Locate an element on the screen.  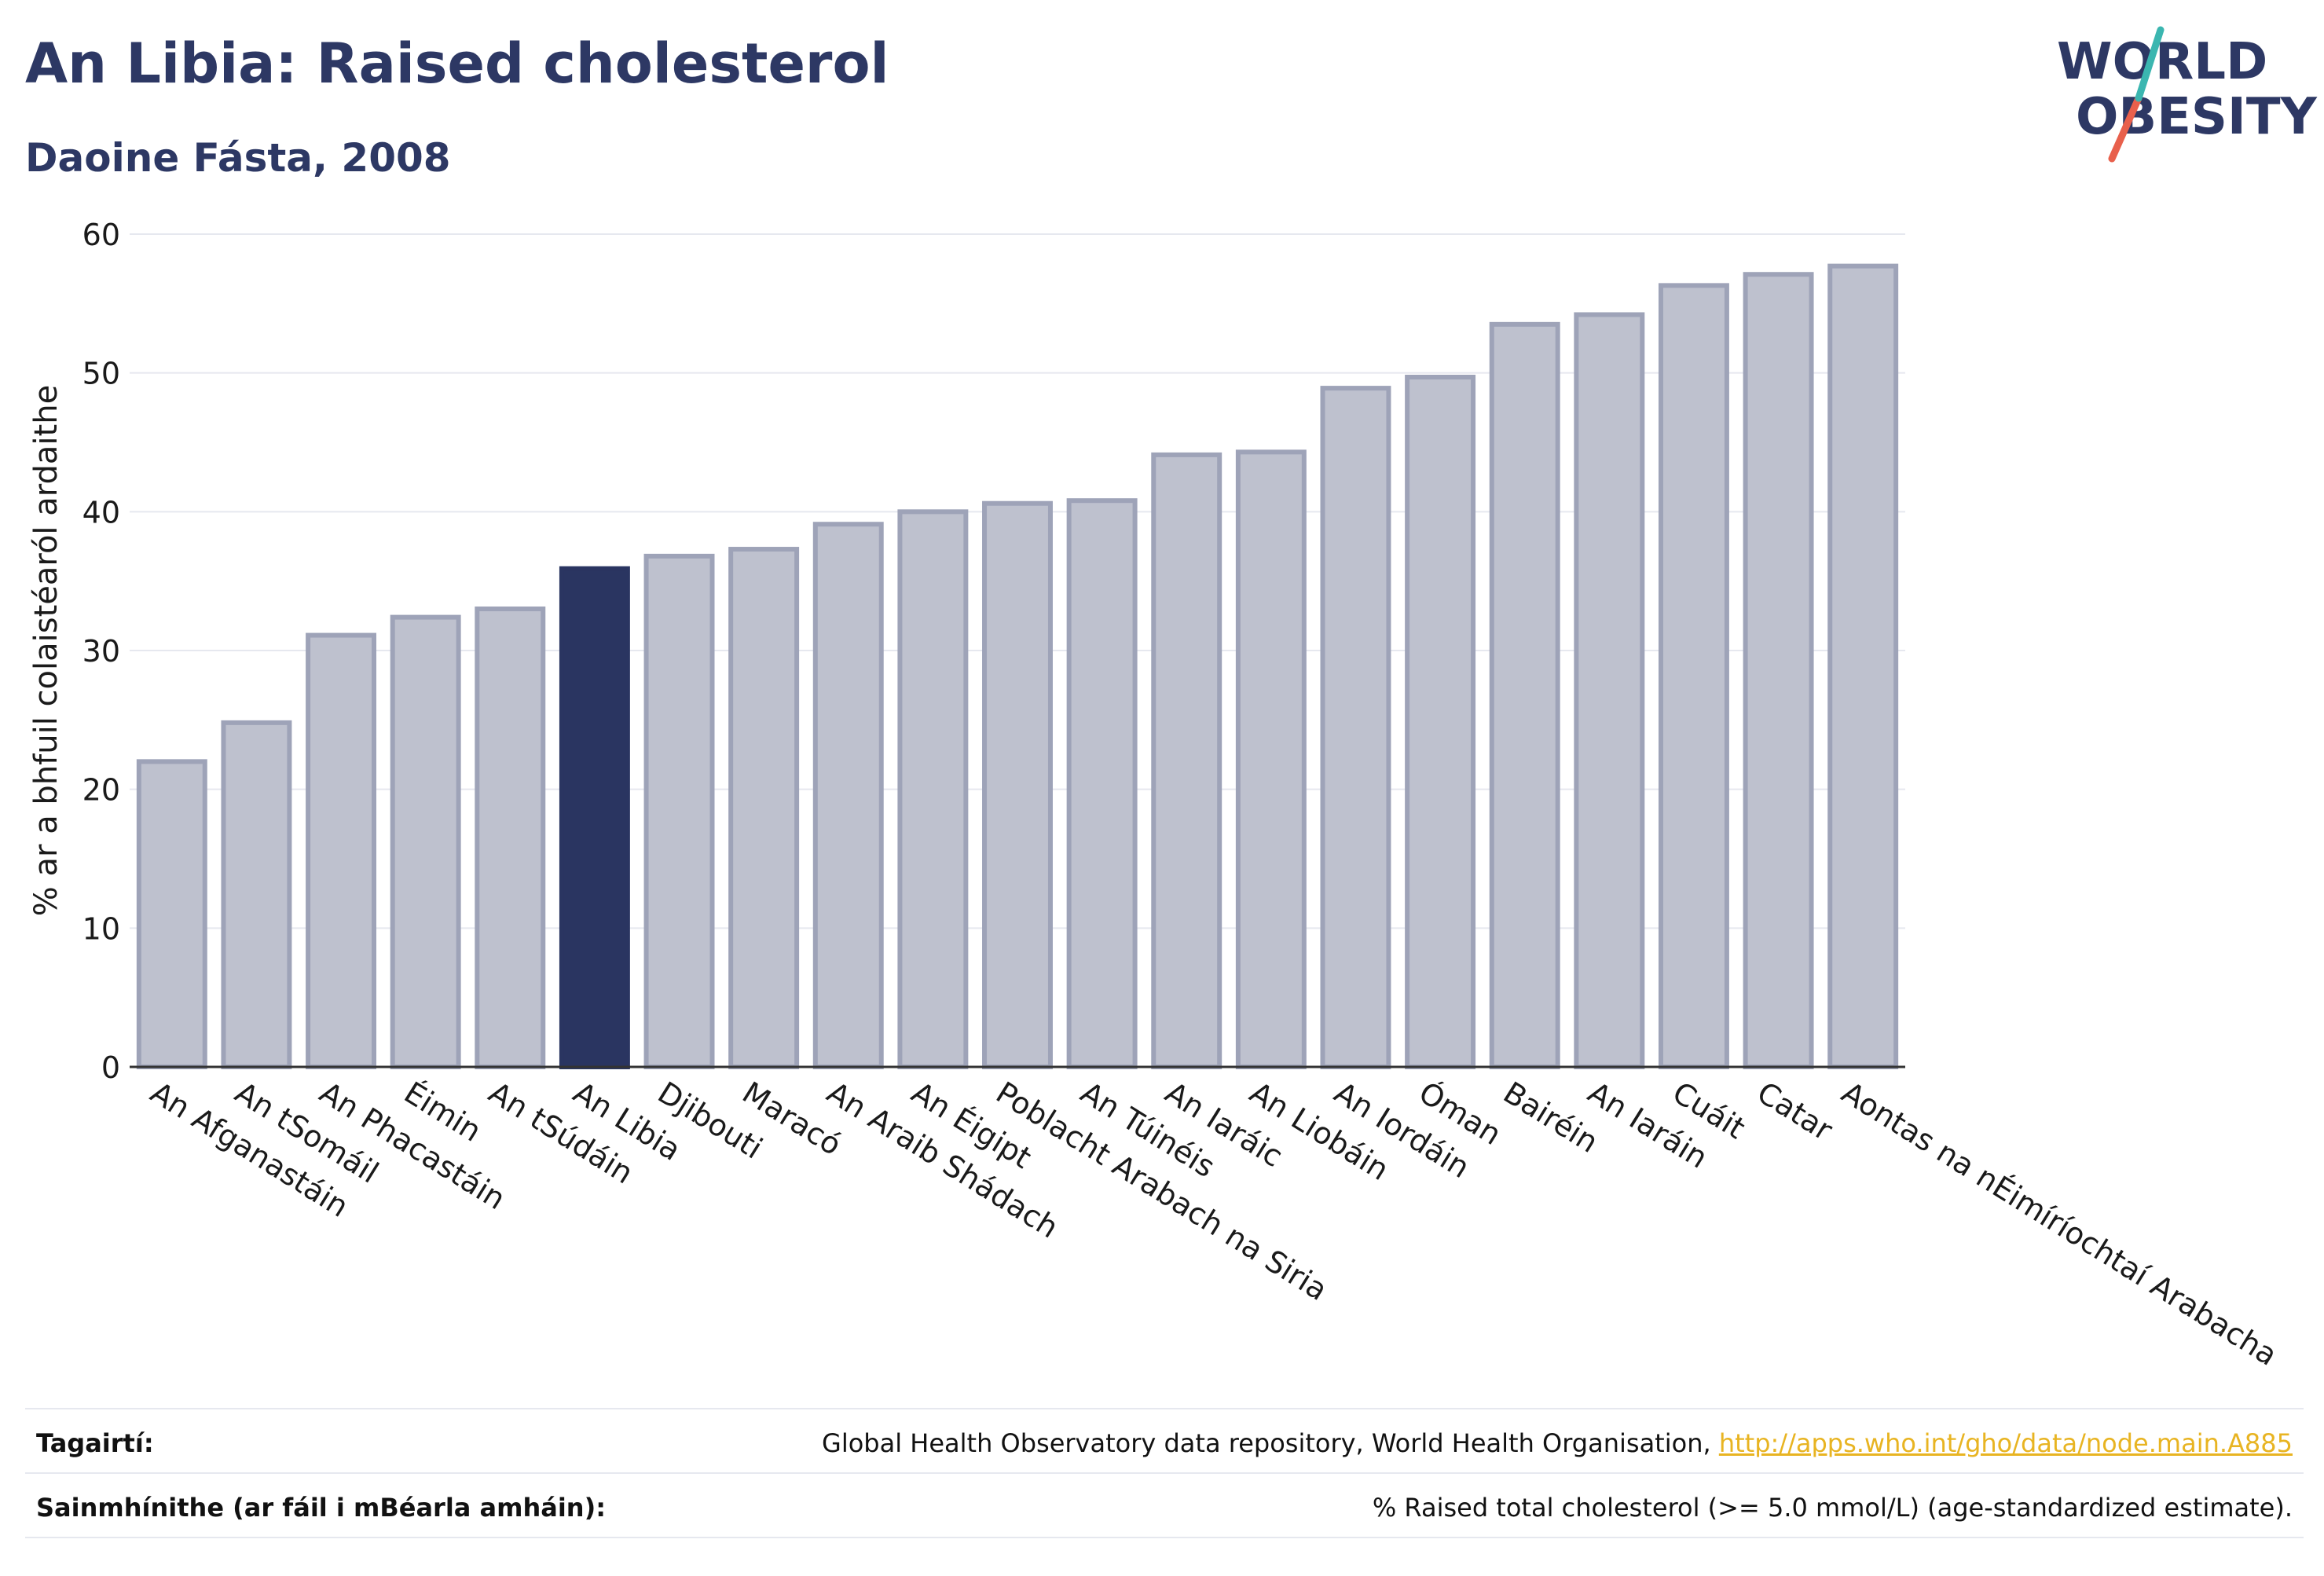
x-tick-label: Catar is located at coordinates (1795, 1111).